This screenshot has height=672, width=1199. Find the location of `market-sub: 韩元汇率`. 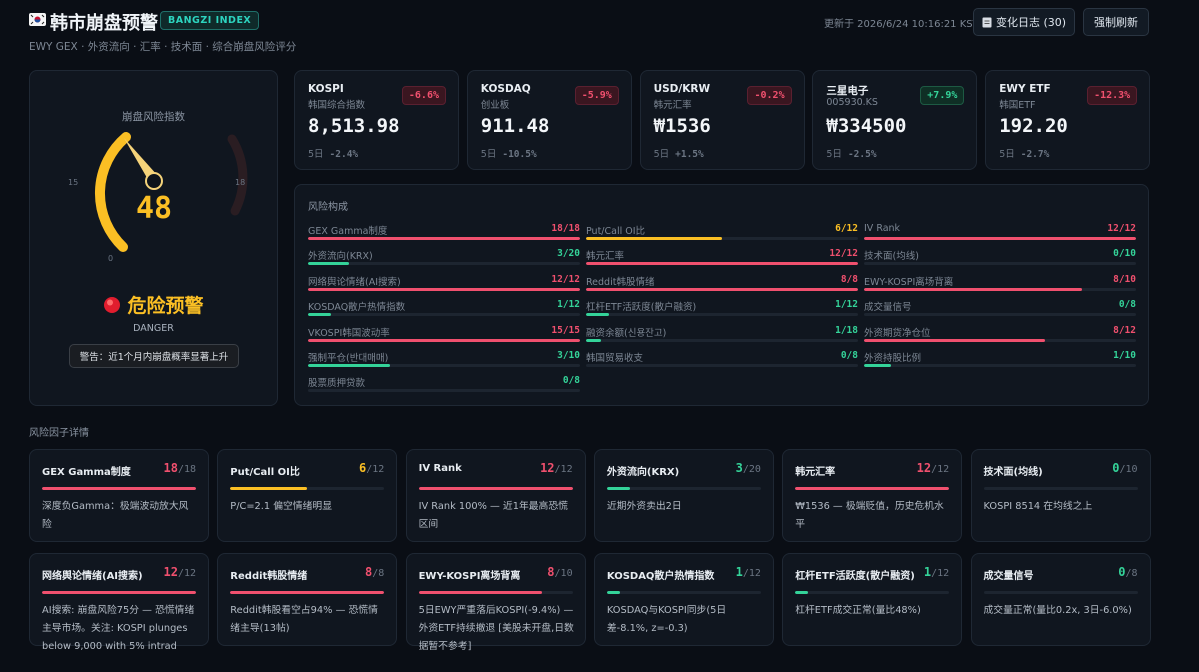

market-sub: 韩元汇率 is located at coordinates (672, 105).